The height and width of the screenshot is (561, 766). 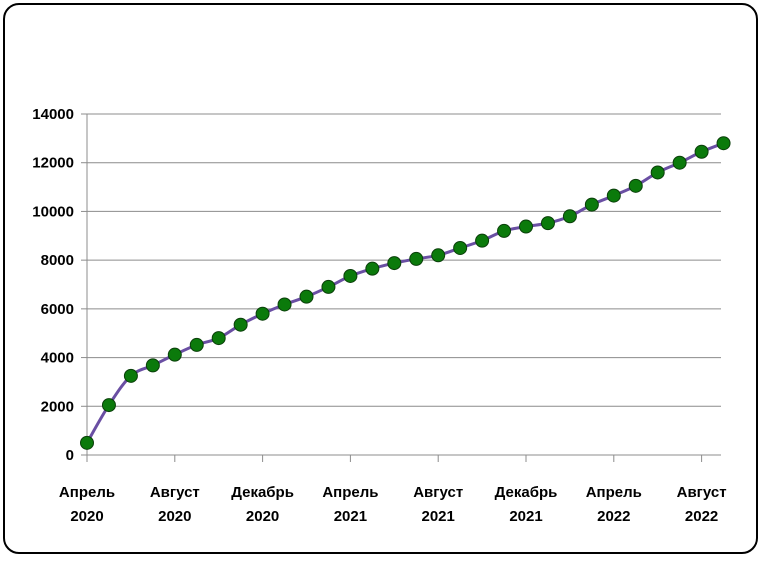 What do you see at coordinates (57, 358) in the screenshot?
I see `y-tick-label: 4000` at bounding box center [57, 358].